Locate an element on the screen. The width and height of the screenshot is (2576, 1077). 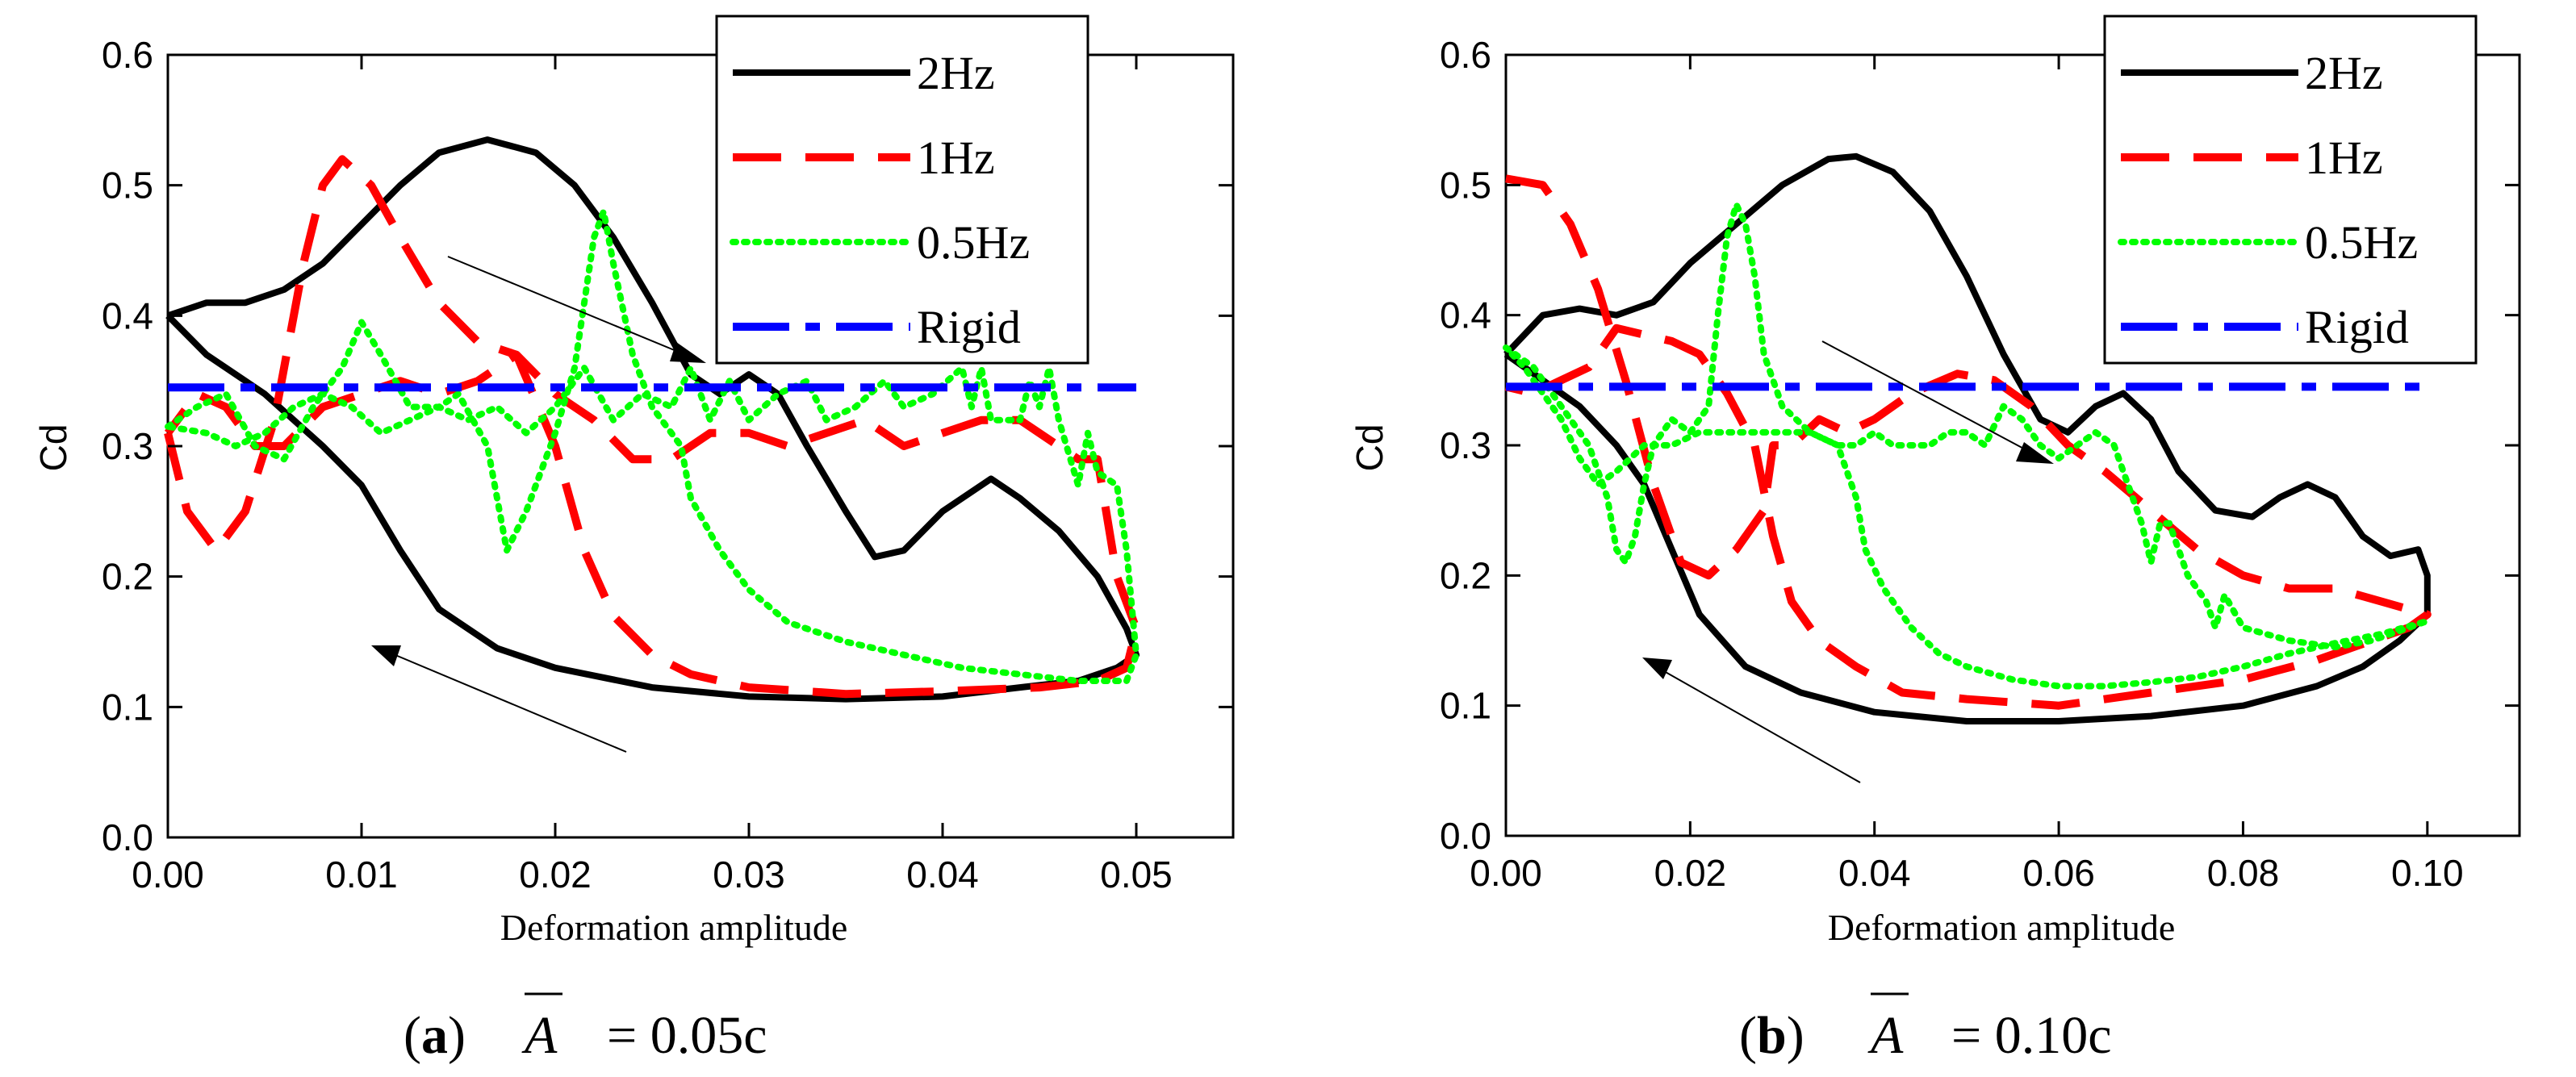
caption-a: (a) A = 0.05c is located at coordinates (585, 1028).